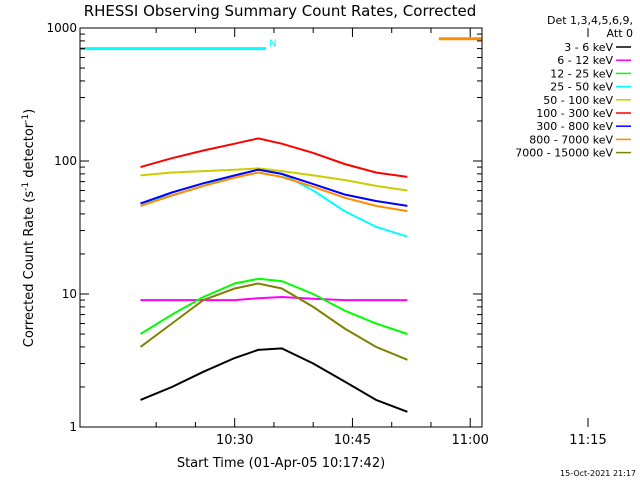 The image size is (640, 480). I want to click on legend-header: Att 0, so click(620, 33).